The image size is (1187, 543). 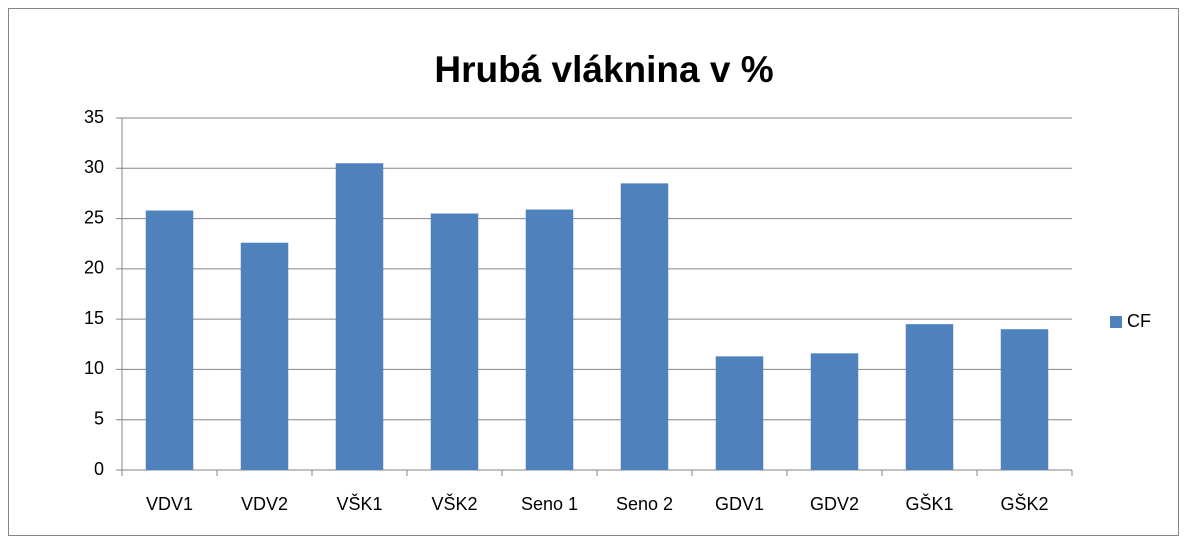 What do you see at coordinates (549, 504) in the screenshot?
I see `x-tick-label: Seno 1` at bounding box center [549, 504].